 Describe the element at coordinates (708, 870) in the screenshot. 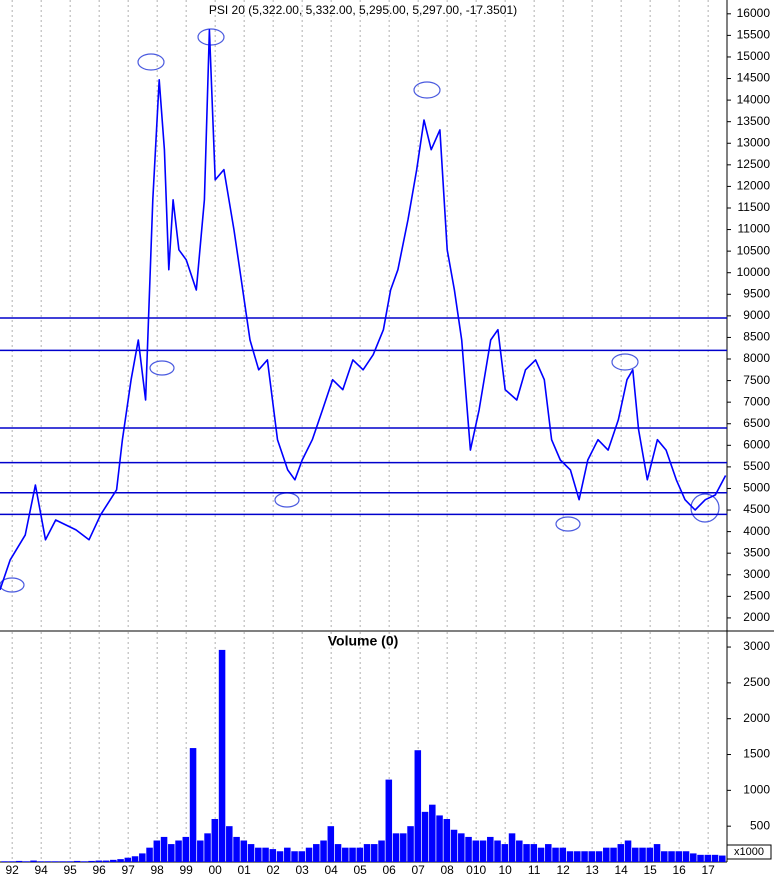

I see `x-tick-label: 17` at that location.